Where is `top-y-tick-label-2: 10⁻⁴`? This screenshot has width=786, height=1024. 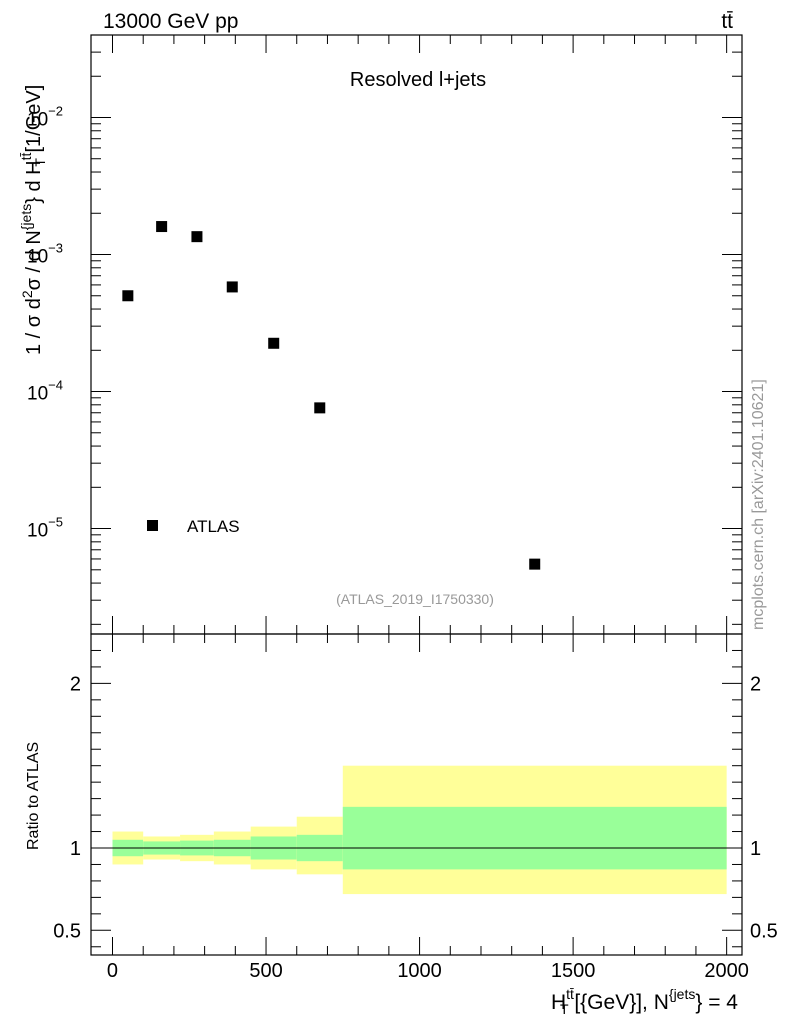
top-y-tick-label-2: 10⁻⁴ is located at coordinates (45, 391).